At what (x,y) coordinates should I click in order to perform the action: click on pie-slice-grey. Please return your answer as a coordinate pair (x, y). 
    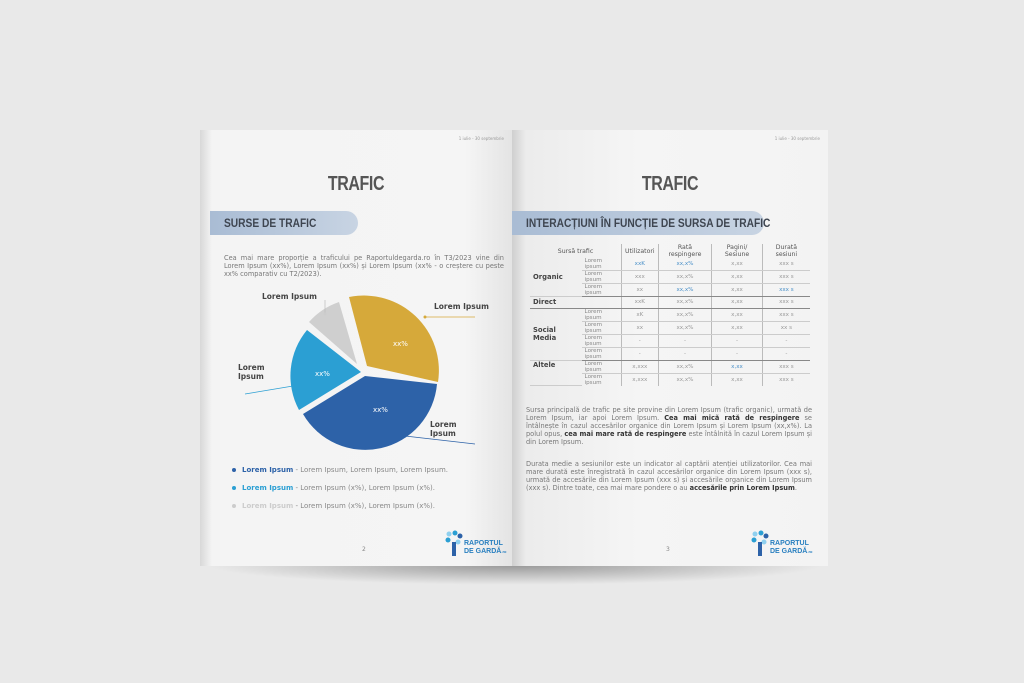
    Looking at the image, I should click on (333, 333).